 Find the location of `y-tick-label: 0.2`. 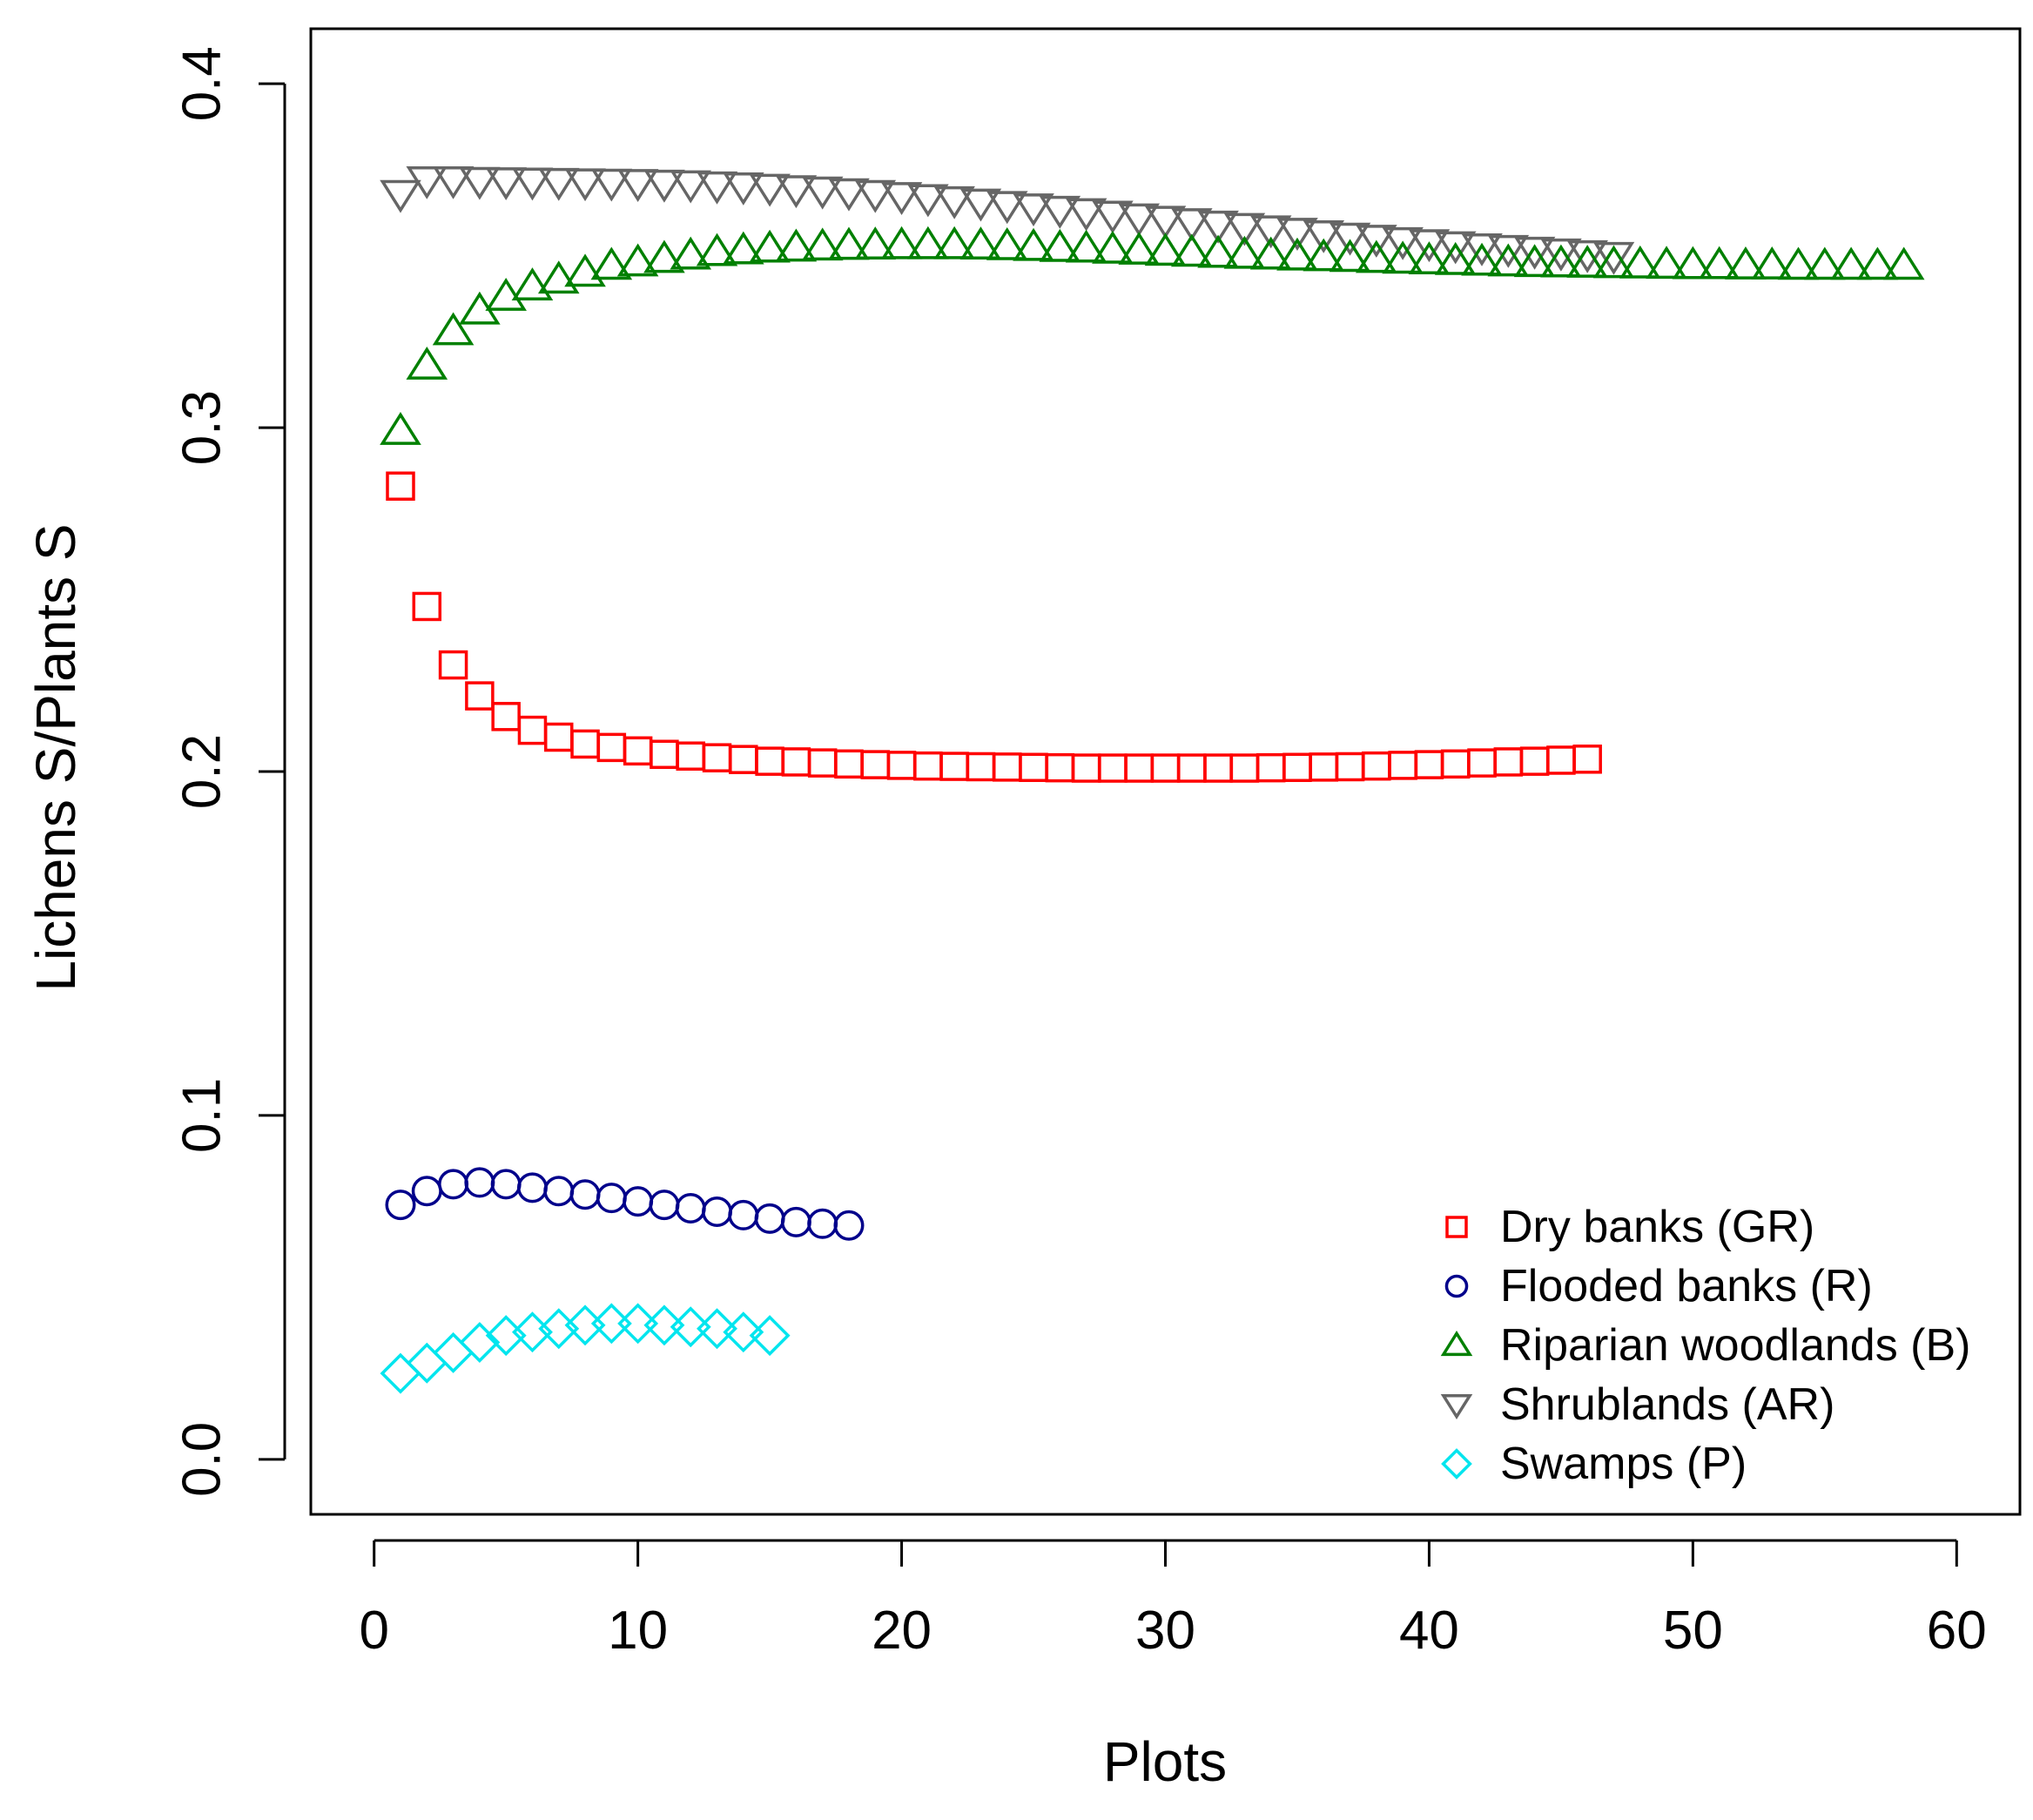

y-tick-label: 0.2 is located at coordinates (202, 771).